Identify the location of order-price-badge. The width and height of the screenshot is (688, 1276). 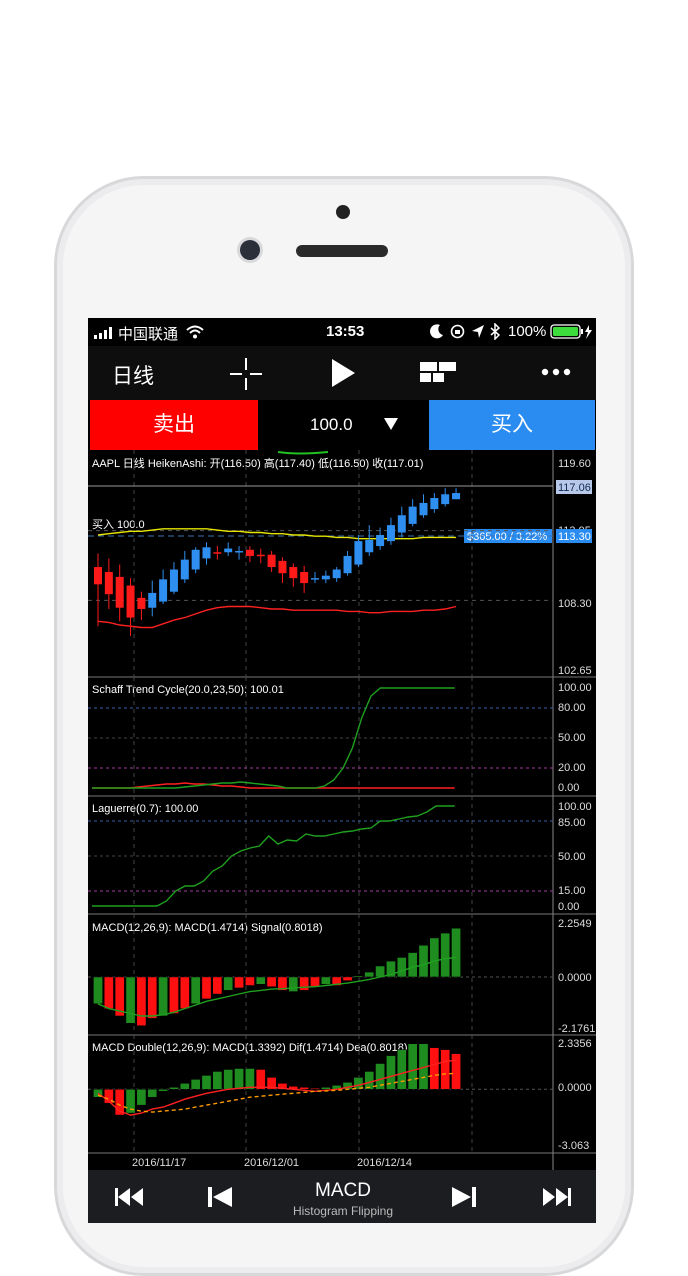
(574, 536).